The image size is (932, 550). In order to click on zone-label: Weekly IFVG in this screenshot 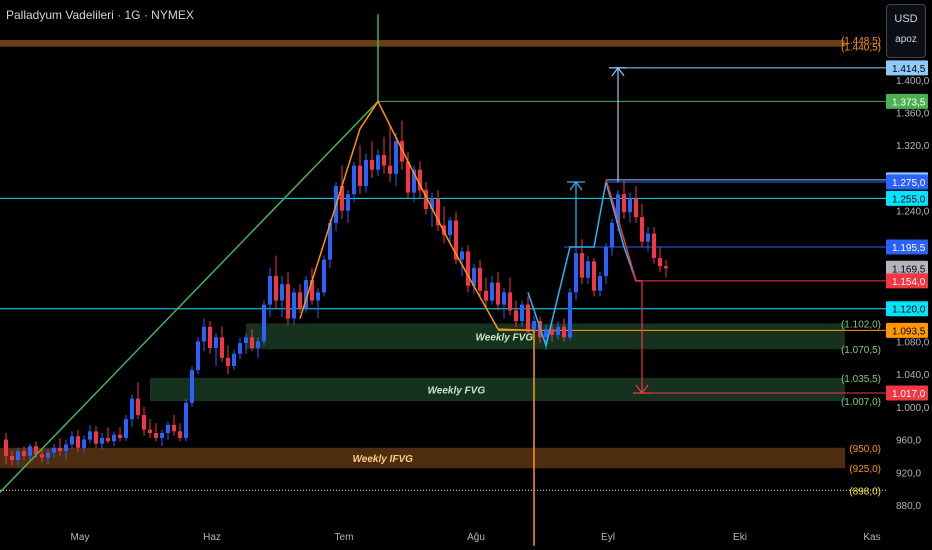, I will do `click(383, 459)`.